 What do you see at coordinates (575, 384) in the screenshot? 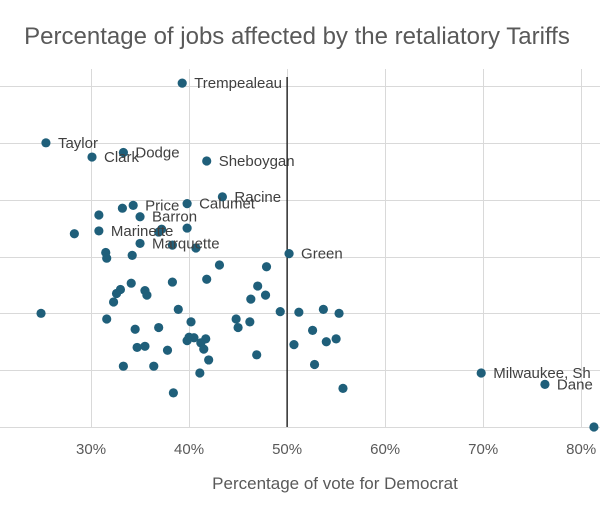
I see `data-point-label: Dane` at bounding box center [575, 384].